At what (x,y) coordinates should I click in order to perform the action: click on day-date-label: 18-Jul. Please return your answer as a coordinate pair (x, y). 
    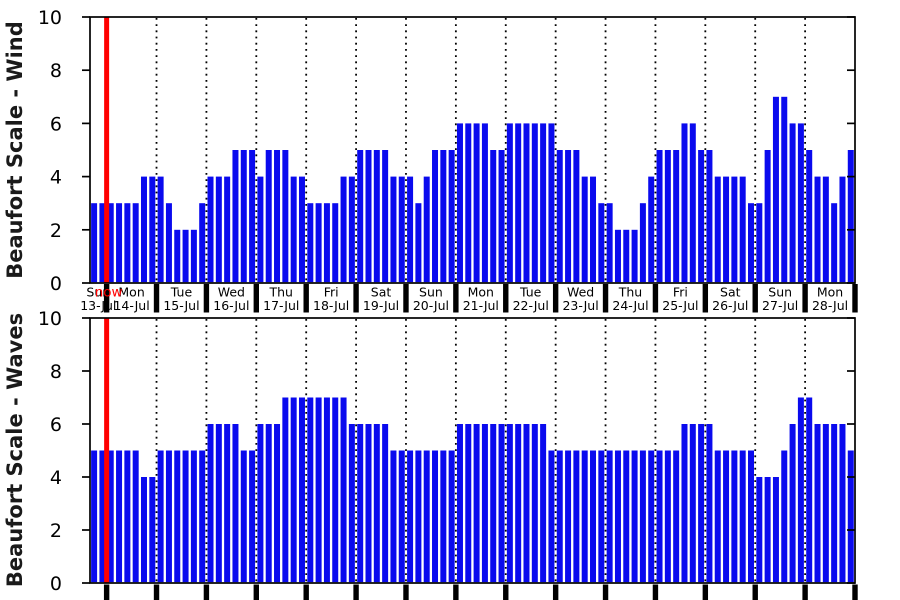
    Looking at the image, I should click on (331, 305).